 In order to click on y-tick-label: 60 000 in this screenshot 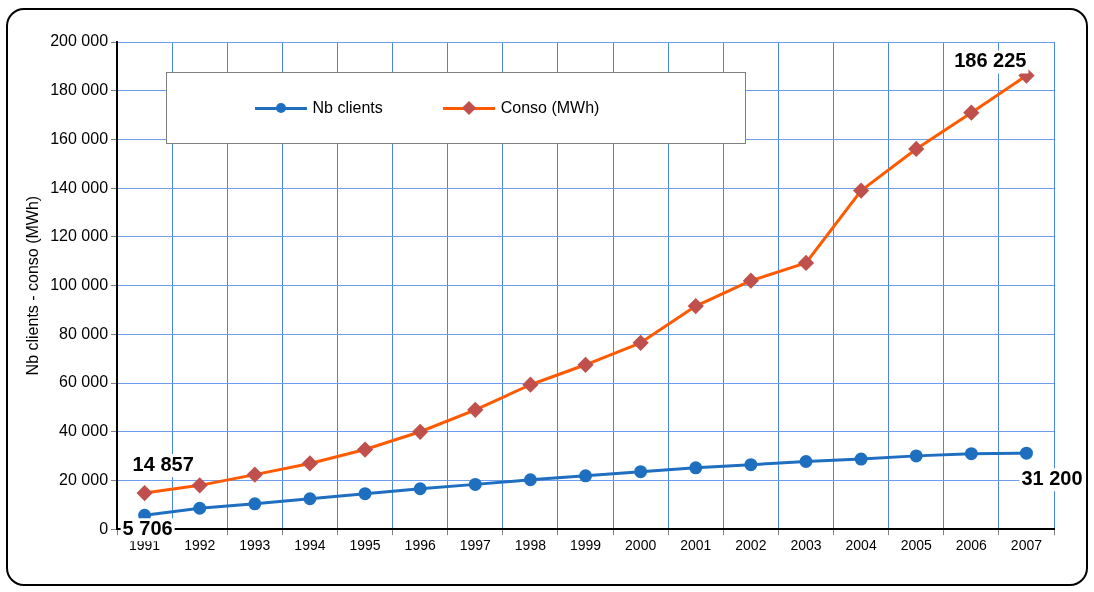, I will do `click(84, 382)`.